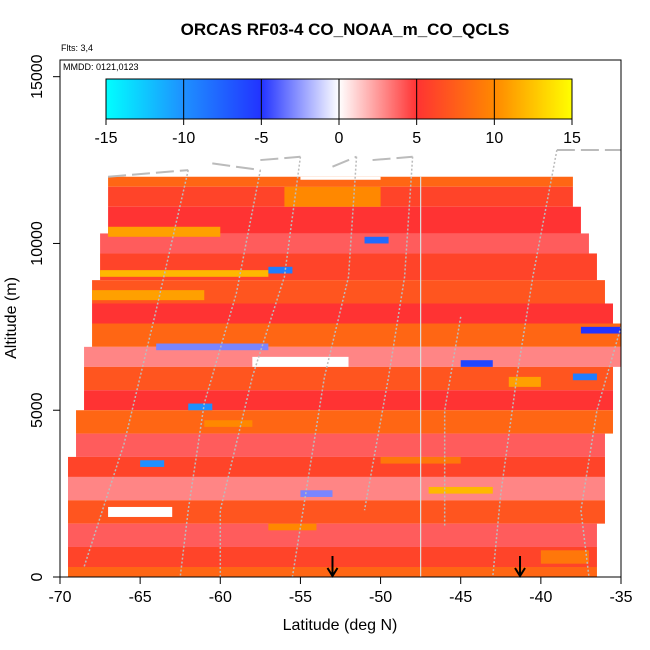 This screenshot has width=650, height=650. Describe the element at coordinates (220, 597) in the screenshot. I see `x-tick-label: -60` at that location.